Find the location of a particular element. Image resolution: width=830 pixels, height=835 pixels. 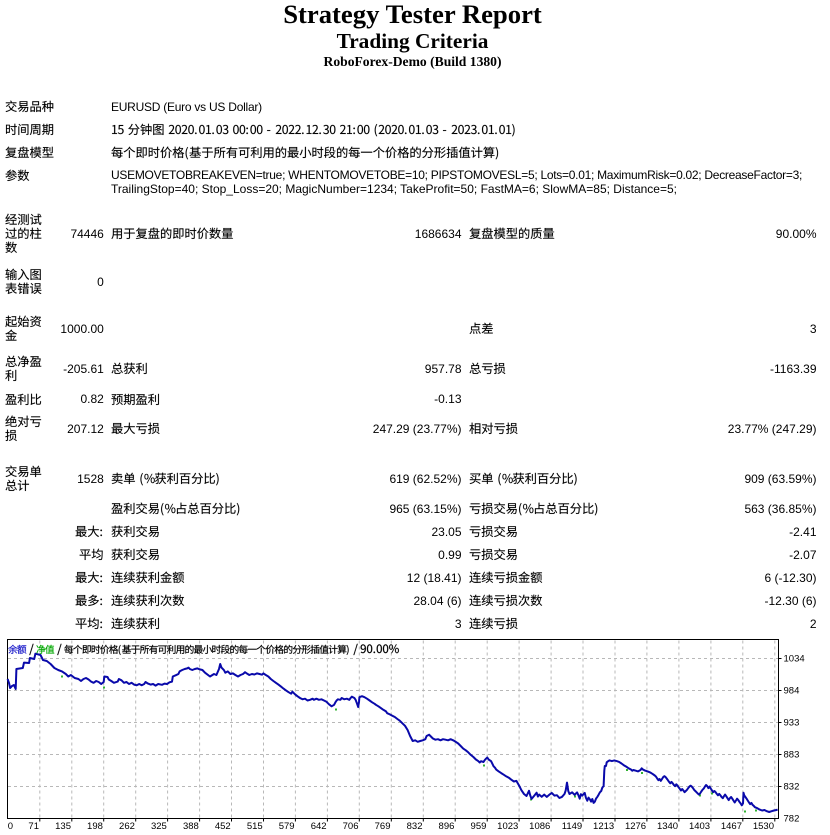

svg-text: 135 is located at coordinates (63, 826).